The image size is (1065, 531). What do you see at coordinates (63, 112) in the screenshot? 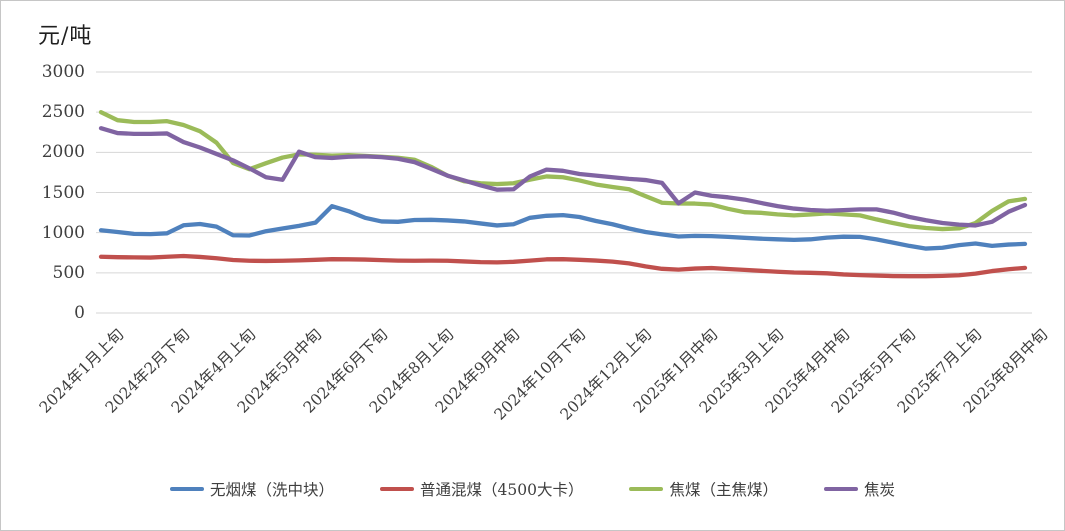
I see `y-axis-tick-label: 2500` at bounding box center [63, 112].